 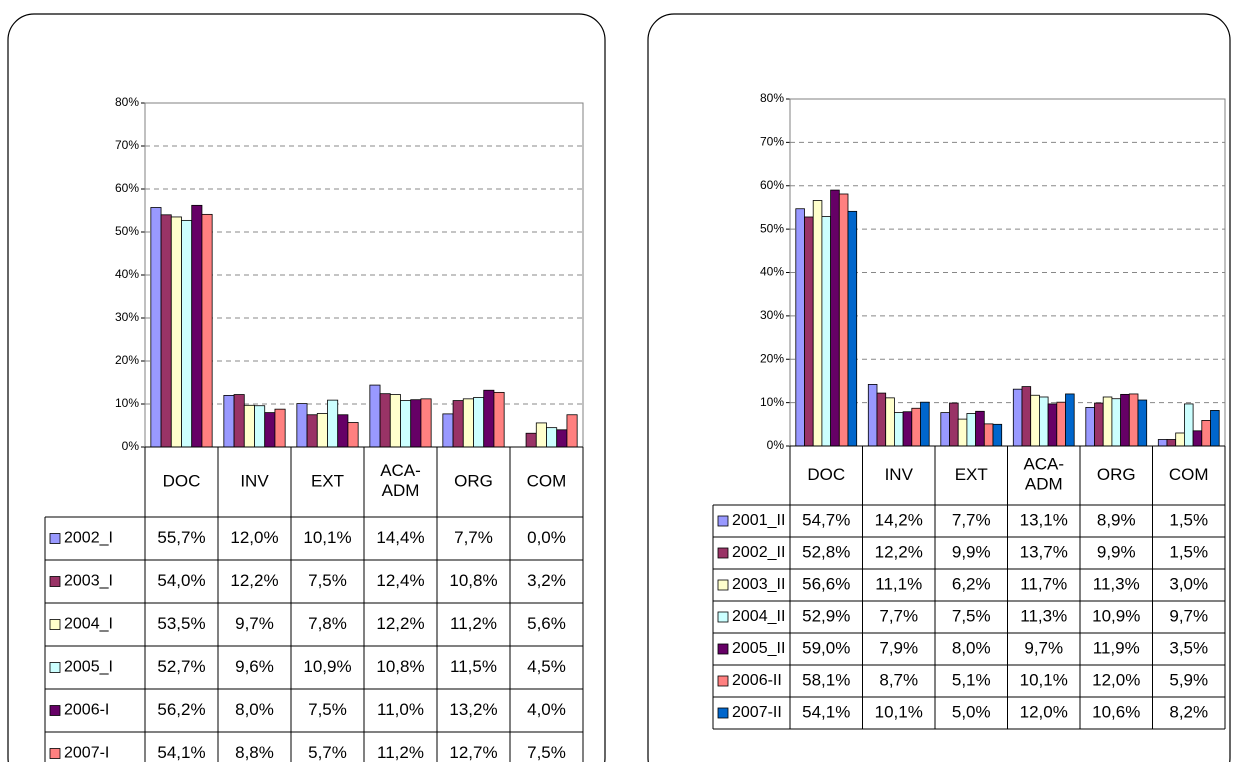 I want to click on data-label: 59,0%, so click(x=826, y=647).